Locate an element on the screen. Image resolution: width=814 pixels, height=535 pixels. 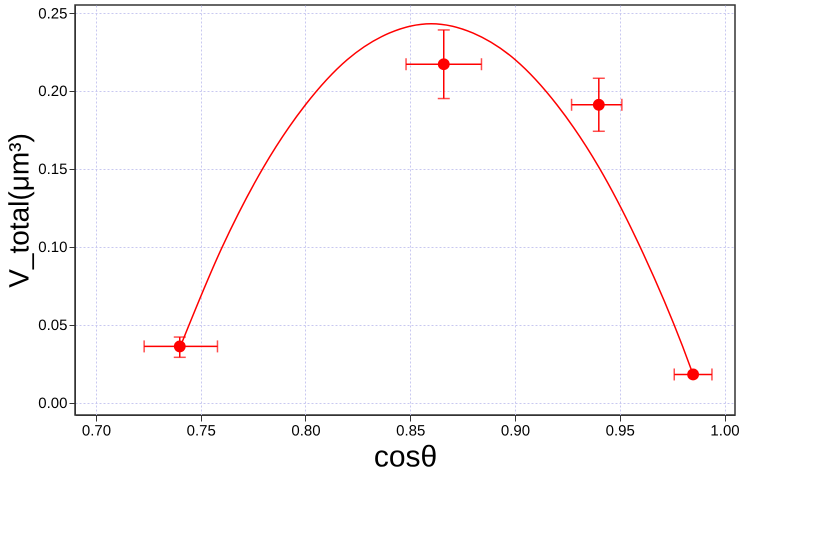
x-tick-label: 0.95 is located at coordinates (620, 431).